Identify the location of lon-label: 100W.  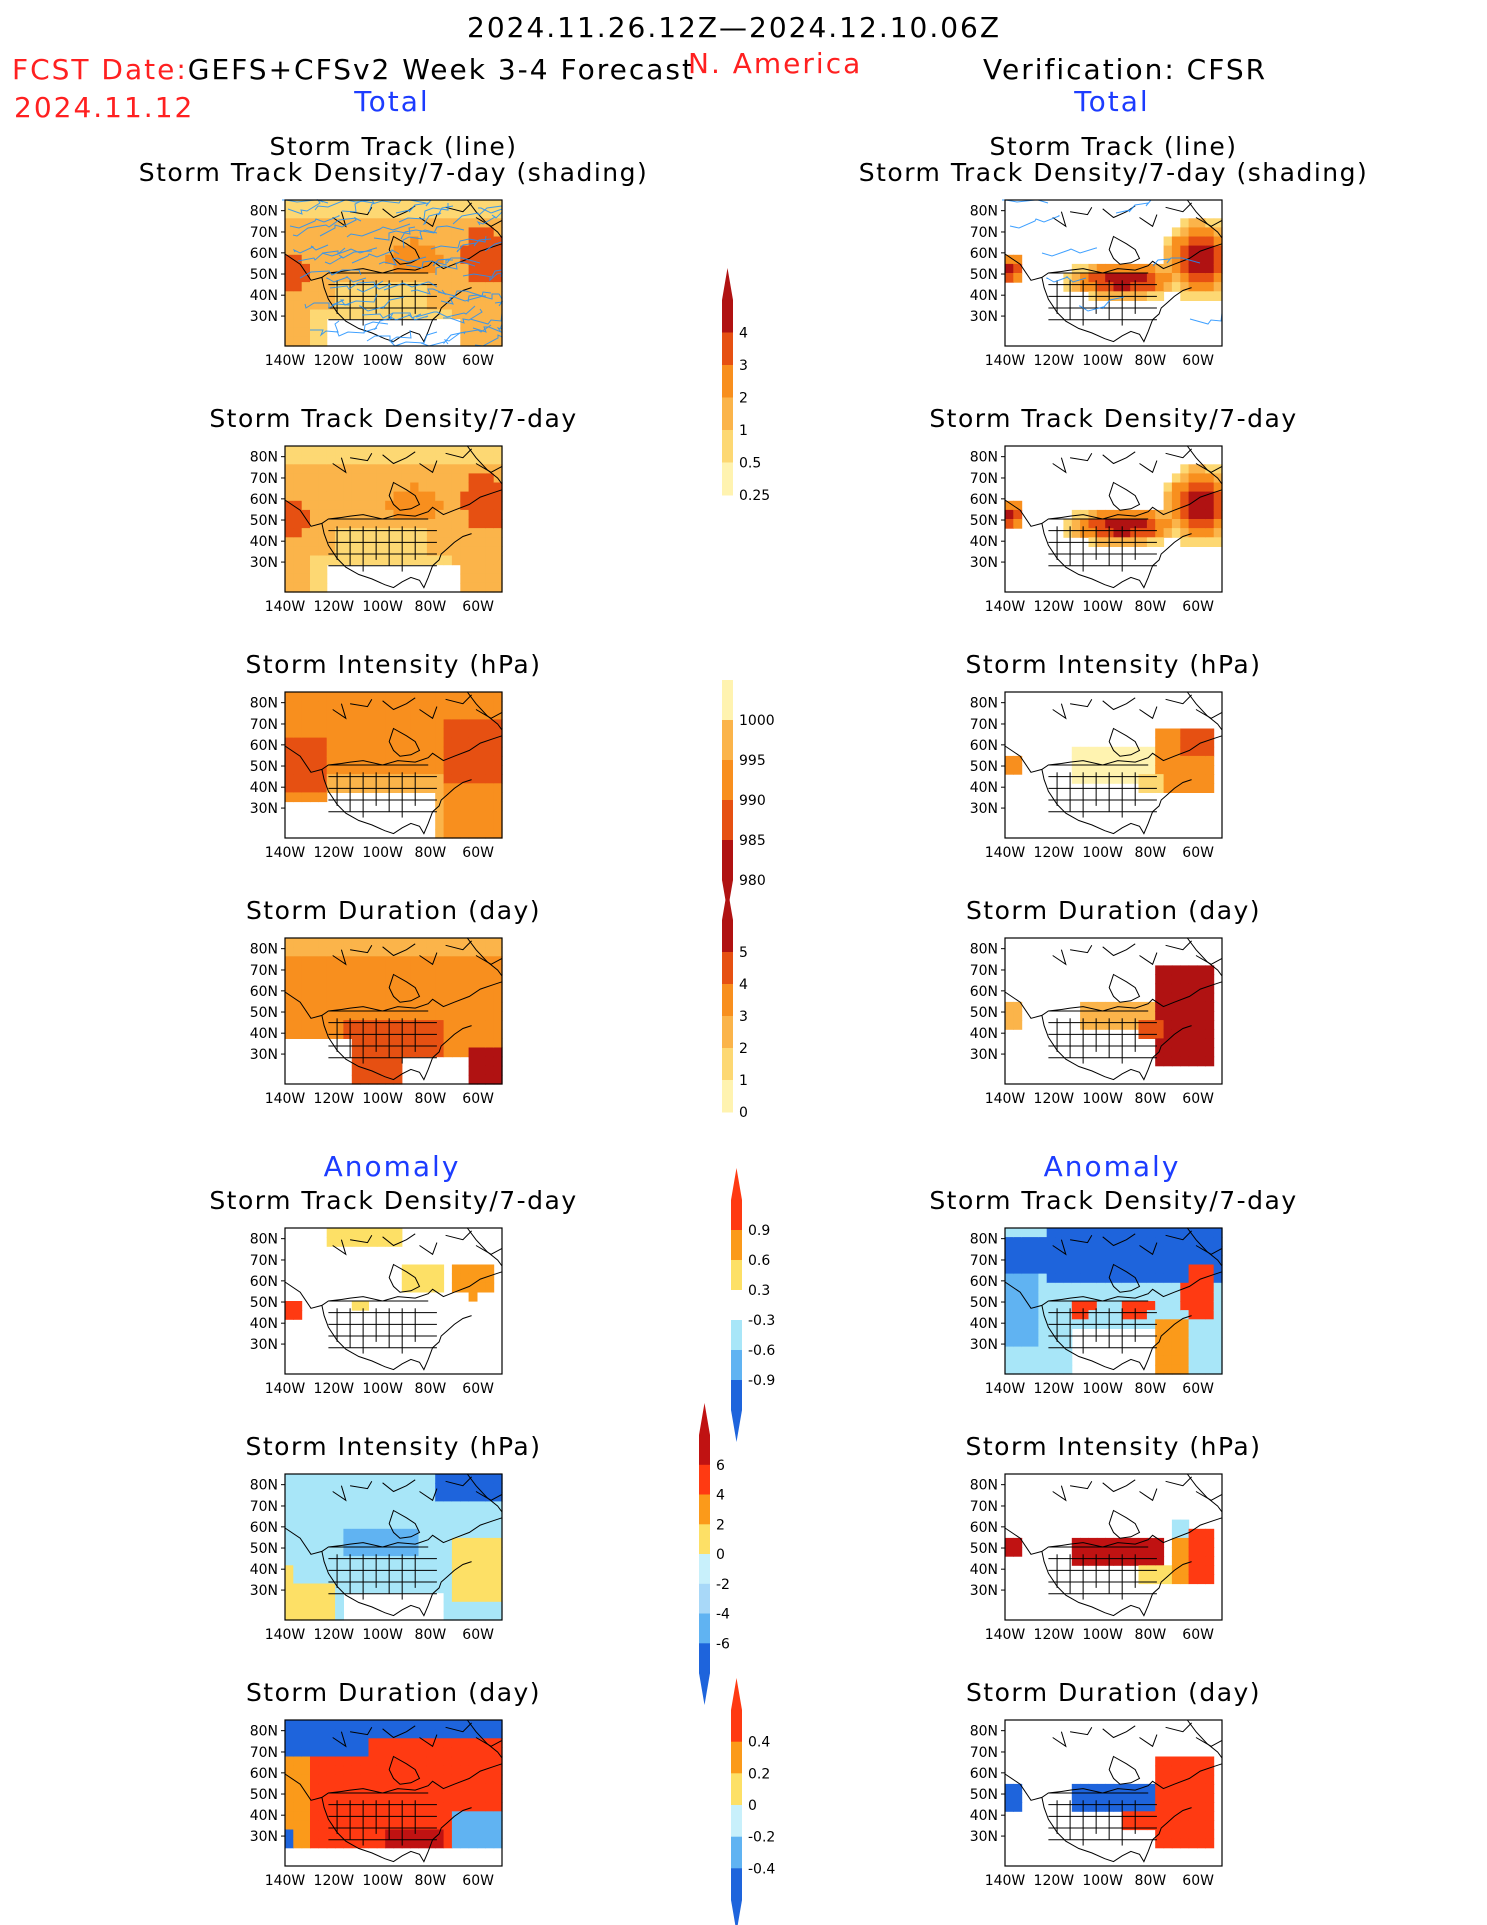
(1102, 1389).